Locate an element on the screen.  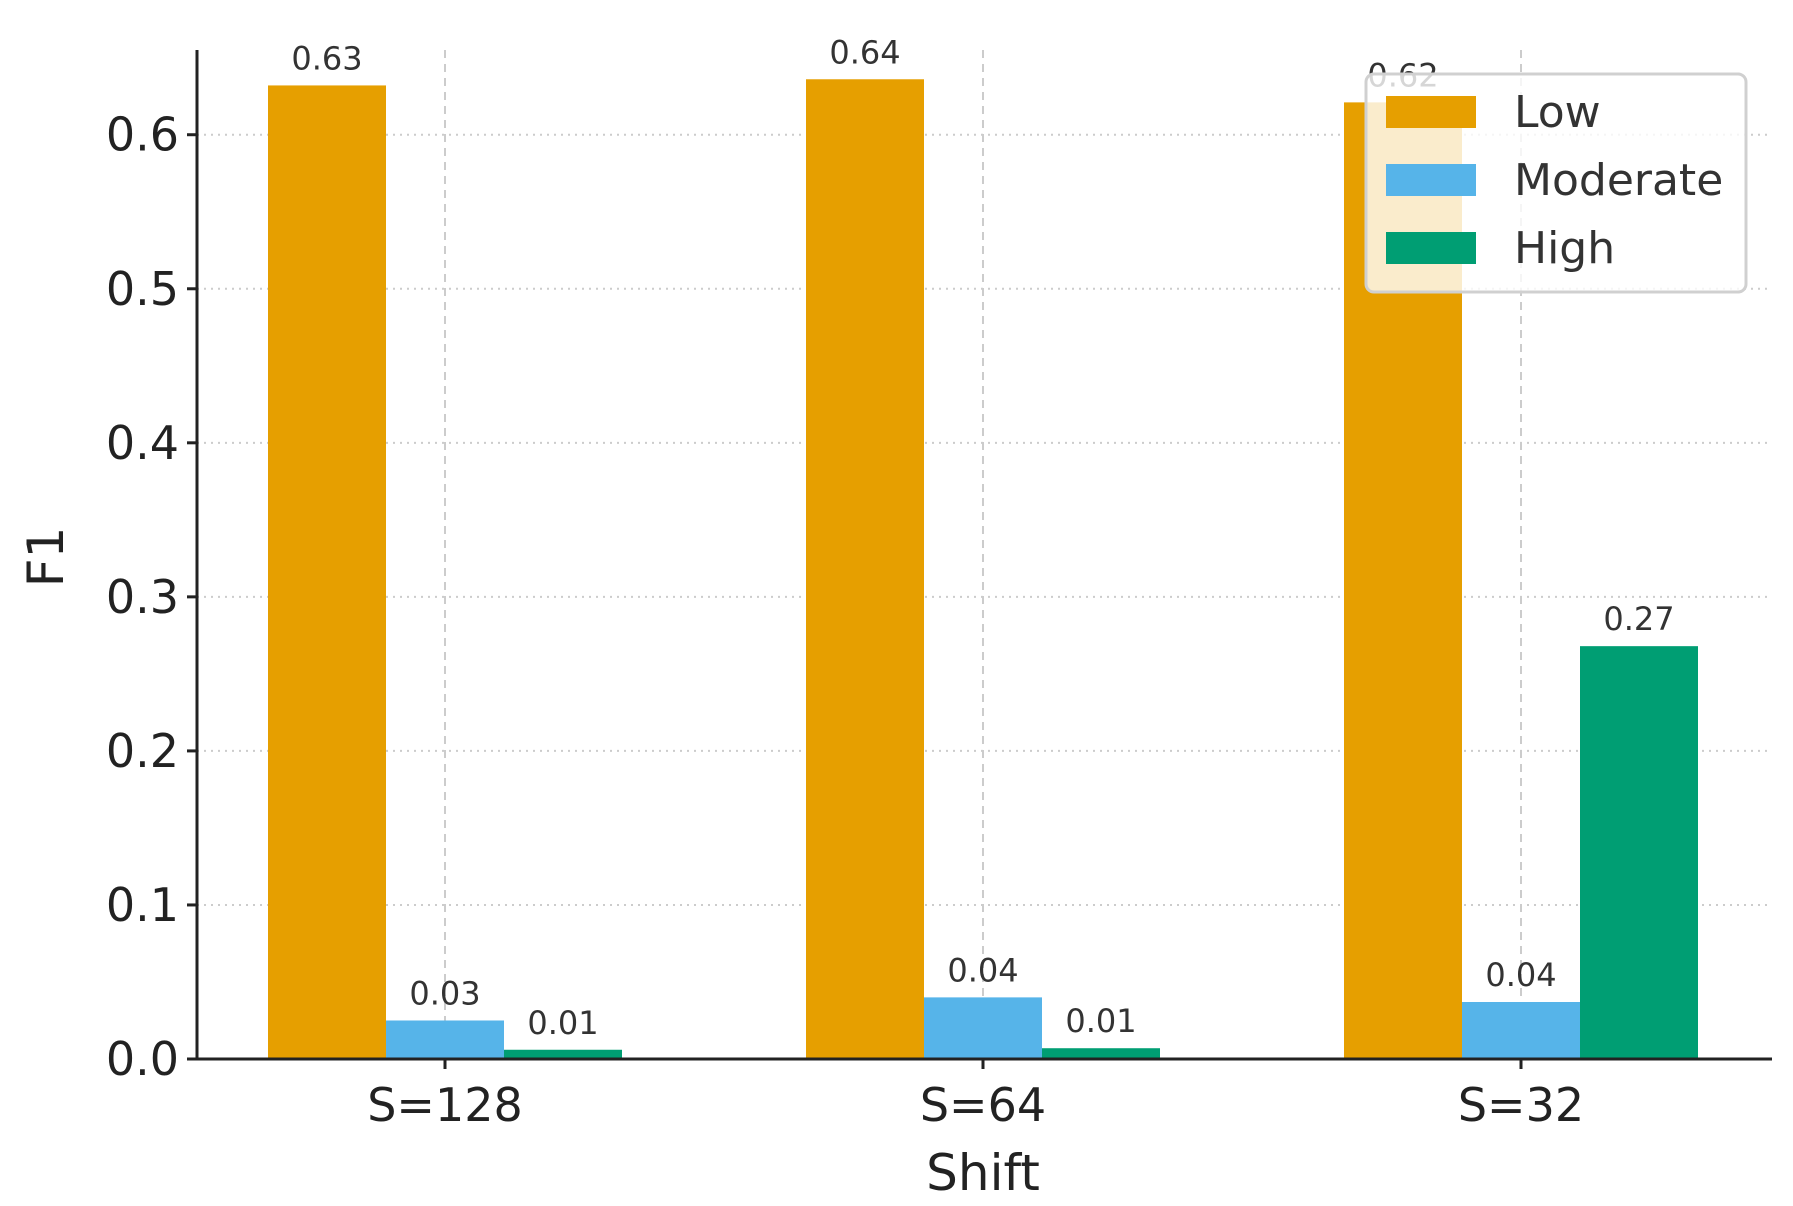
y-tick-label: 0.4 is located at coordinates (142, 443).